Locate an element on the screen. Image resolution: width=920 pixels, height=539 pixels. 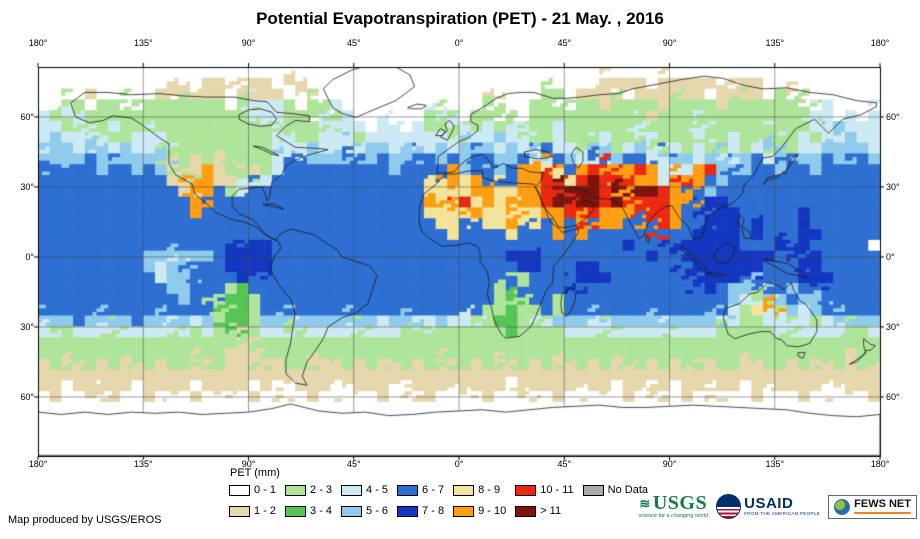
lon-tick-label-top: 0° is located at coordinates (459, 43).